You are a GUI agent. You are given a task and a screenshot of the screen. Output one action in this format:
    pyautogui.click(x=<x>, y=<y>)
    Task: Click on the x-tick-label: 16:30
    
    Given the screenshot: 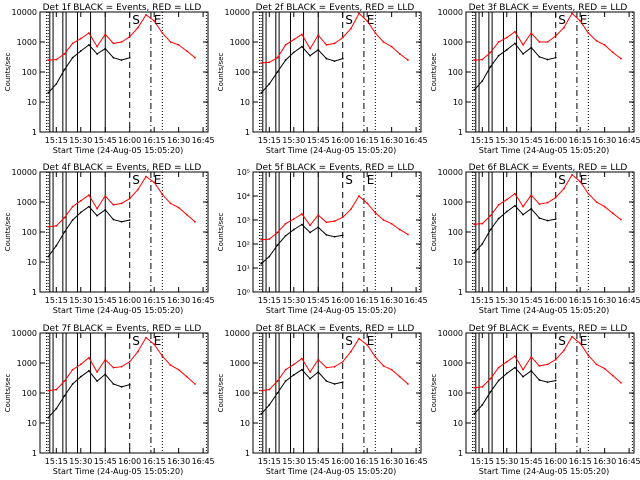 What is the action you would take?
    pyautogui.click(x=391, y=140)
    